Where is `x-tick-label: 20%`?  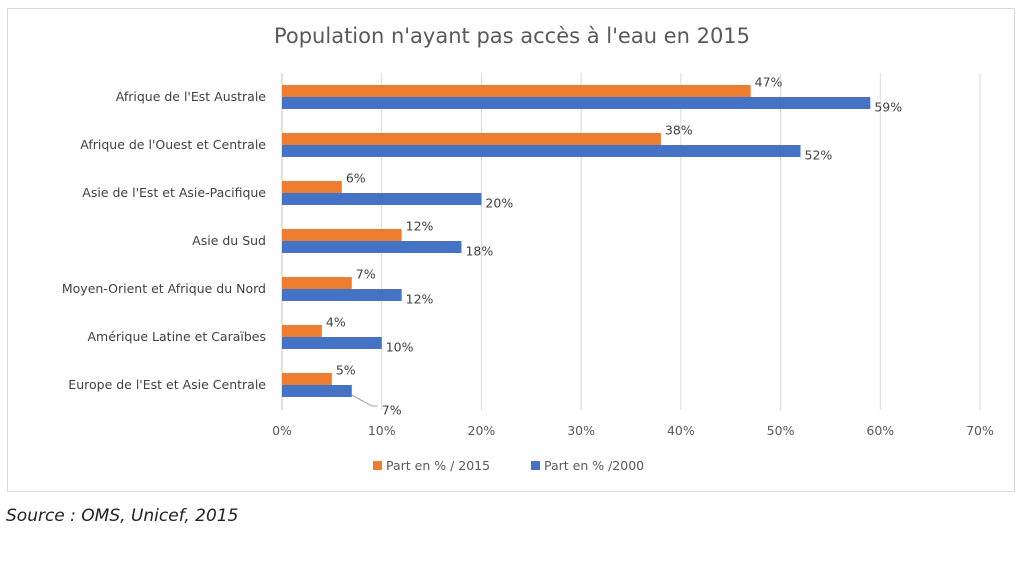
x-tick-label: 20% is located at coordinates (482, 430).